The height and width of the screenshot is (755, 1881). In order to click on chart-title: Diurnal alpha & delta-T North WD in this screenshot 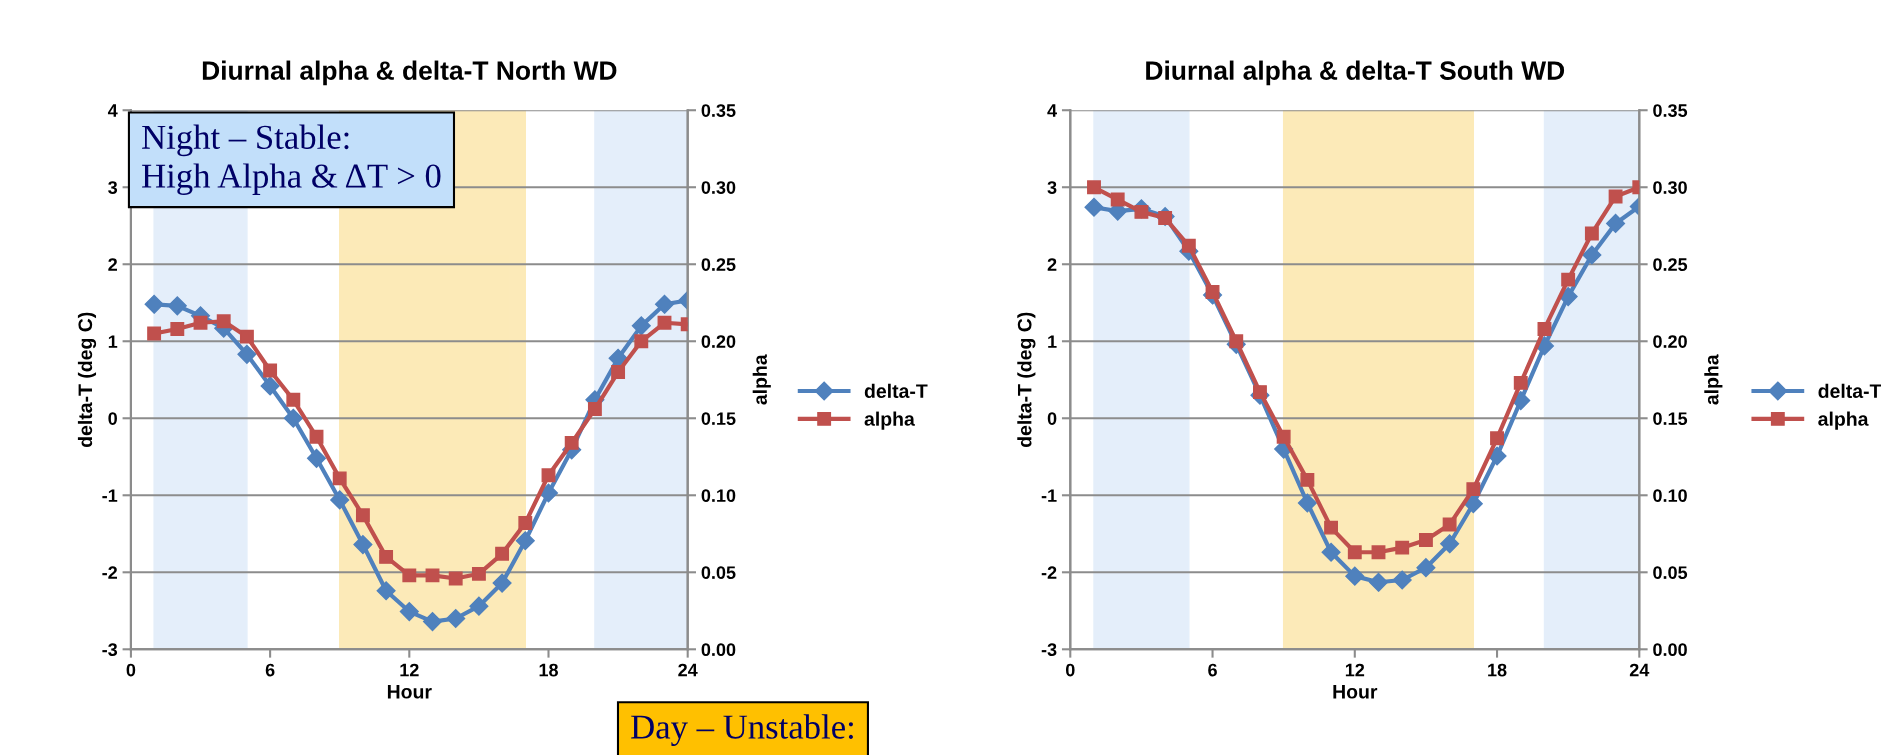, I will do `click(409, 73)`.